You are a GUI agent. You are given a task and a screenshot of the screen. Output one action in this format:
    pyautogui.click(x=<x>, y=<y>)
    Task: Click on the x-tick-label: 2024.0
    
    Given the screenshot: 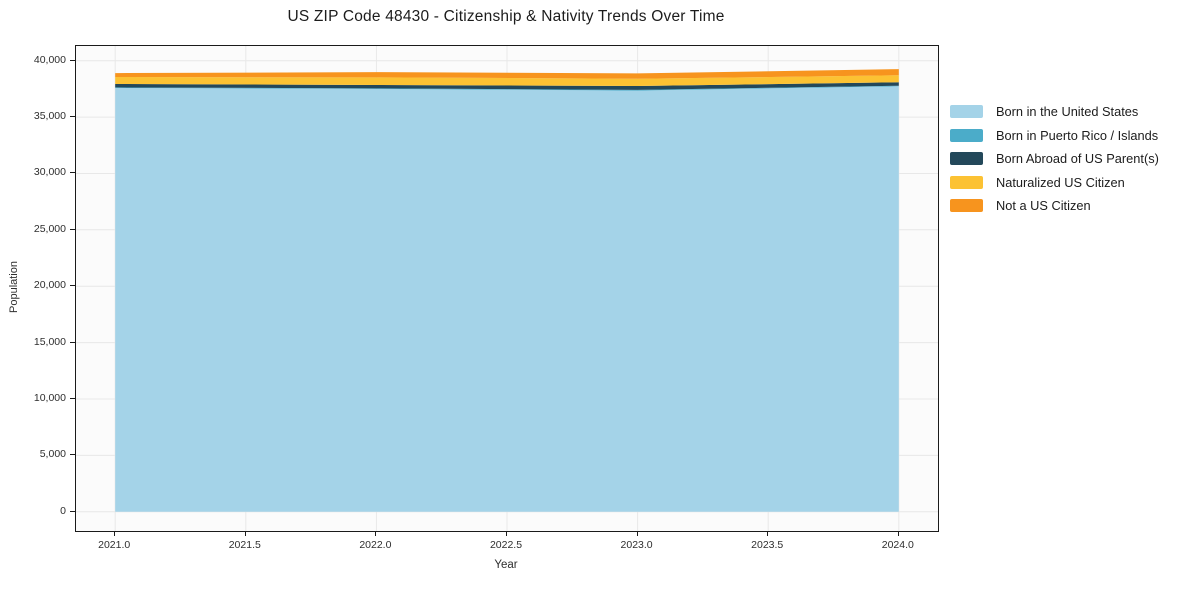 What is the action you would take?
    pyautogui.click(x=897, y=545)
    